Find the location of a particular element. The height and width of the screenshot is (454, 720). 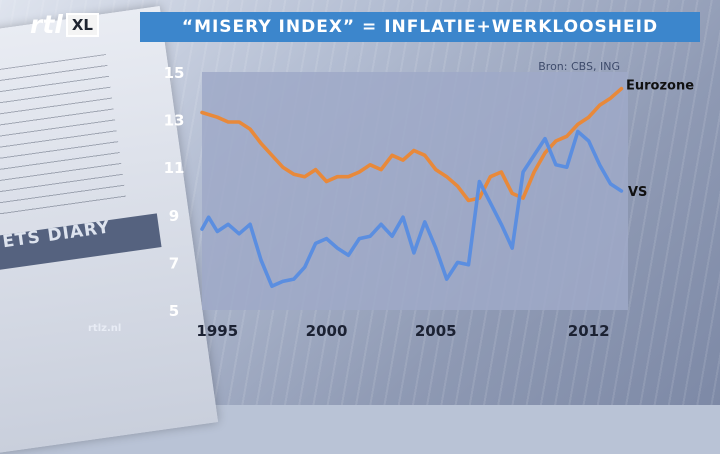

y-tick-label: 7 is located at coordinates (174, 263).